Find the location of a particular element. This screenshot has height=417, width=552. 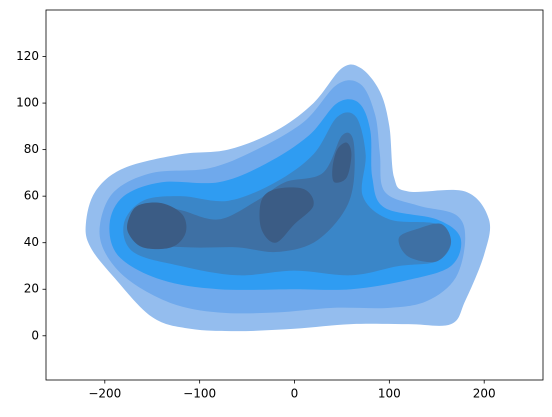

y-tick-label: 100 is located at coordinates (27, 103).